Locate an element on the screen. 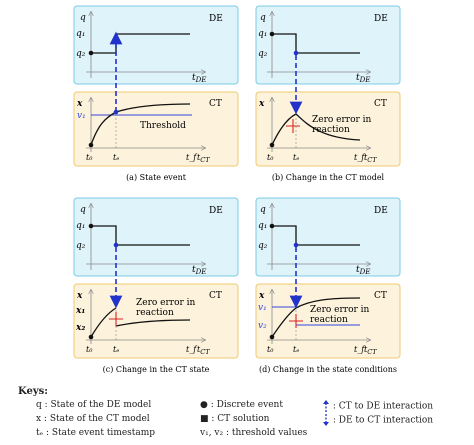 The height and width of the screenshot is (445, 474). key-discrete-event: ● : Discrete event is located at coordinates (241, 405).